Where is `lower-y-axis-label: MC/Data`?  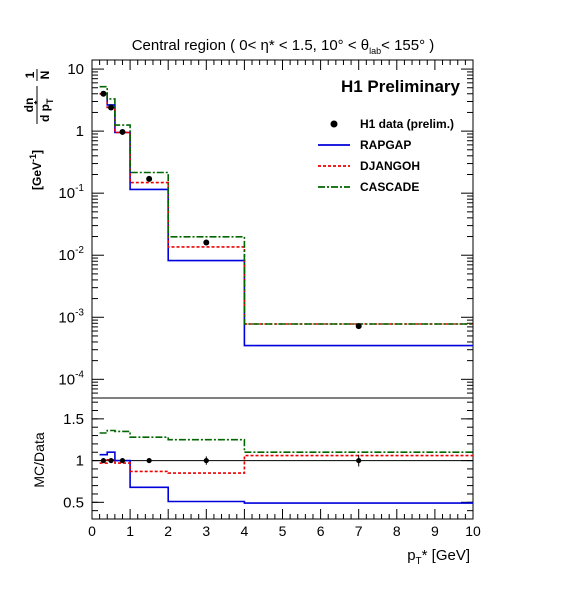
lower-y-axis-label: MC/Data is located at coordinates (39, 459).